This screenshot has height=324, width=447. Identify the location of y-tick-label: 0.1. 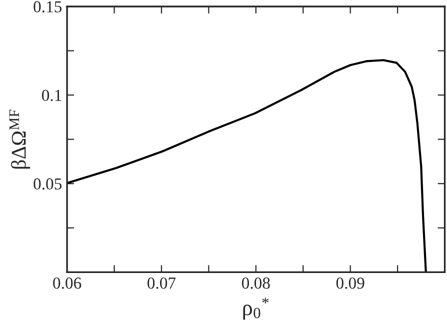
(52, 96).